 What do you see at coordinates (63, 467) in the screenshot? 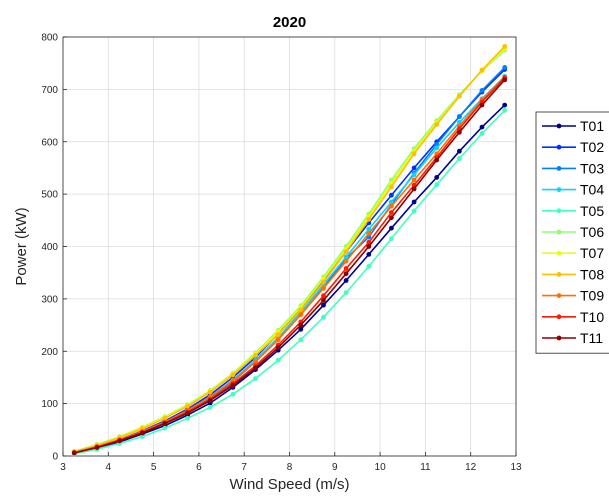
I see `x-tick-label: 3` at bounding box center [63, 467].